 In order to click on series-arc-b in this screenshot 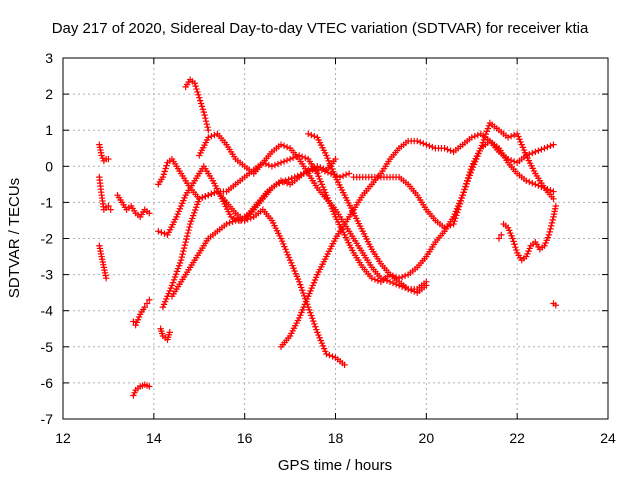, I will do `click(105, 193)`.